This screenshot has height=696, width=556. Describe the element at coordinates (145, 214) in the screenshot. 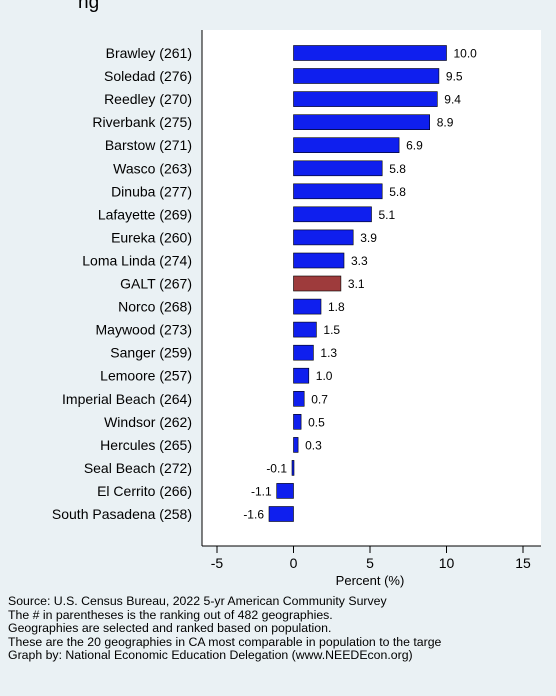

I see `category-label: Lafayette (269)` at that location.